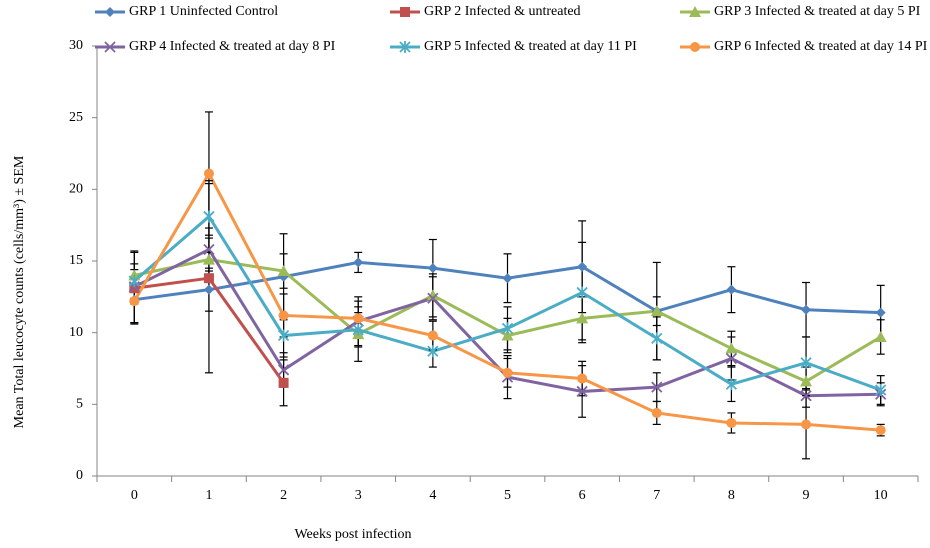 This screenshot has height=548, width=930. What do you see at coordinates (76, 332) in the screenshot?
I see `y-tick-label: 10` at bounding box center [76, 332].